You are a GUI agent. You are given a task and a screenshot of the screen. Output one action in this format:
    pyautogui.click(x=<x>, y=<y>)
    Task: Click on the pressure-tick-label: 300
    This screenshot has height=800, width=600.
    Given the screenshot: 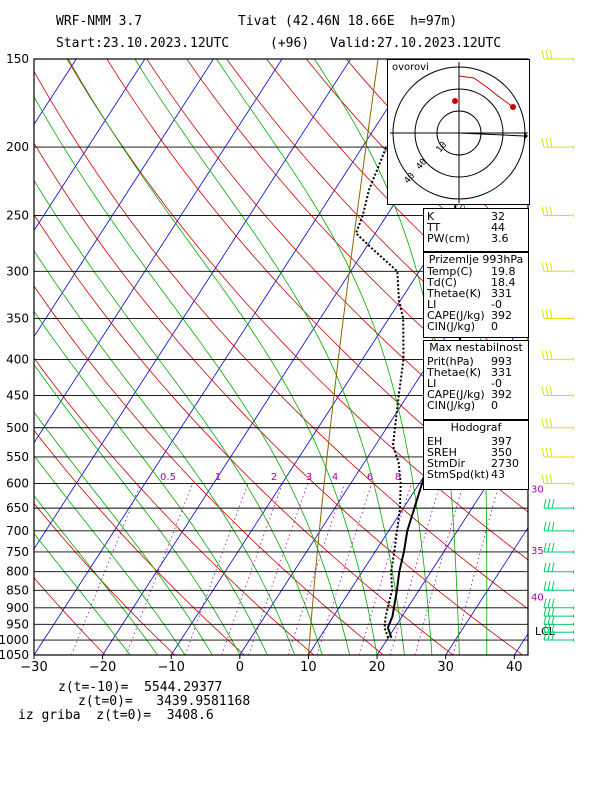 What is the action you would take?
    pyautogui.click(x=17, y=271)
    